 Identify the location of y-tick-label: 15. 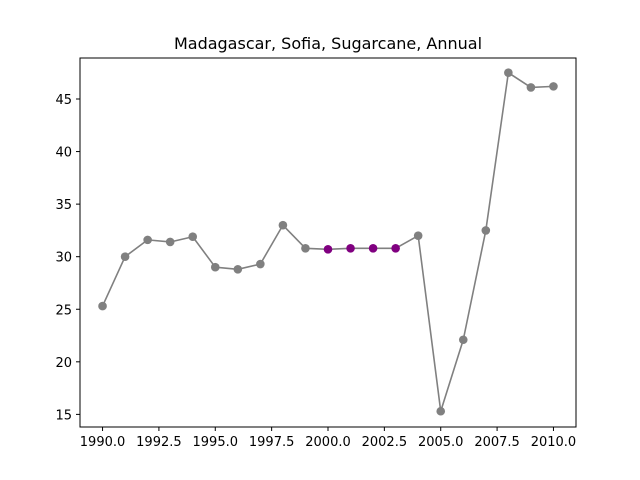
(63, 415).